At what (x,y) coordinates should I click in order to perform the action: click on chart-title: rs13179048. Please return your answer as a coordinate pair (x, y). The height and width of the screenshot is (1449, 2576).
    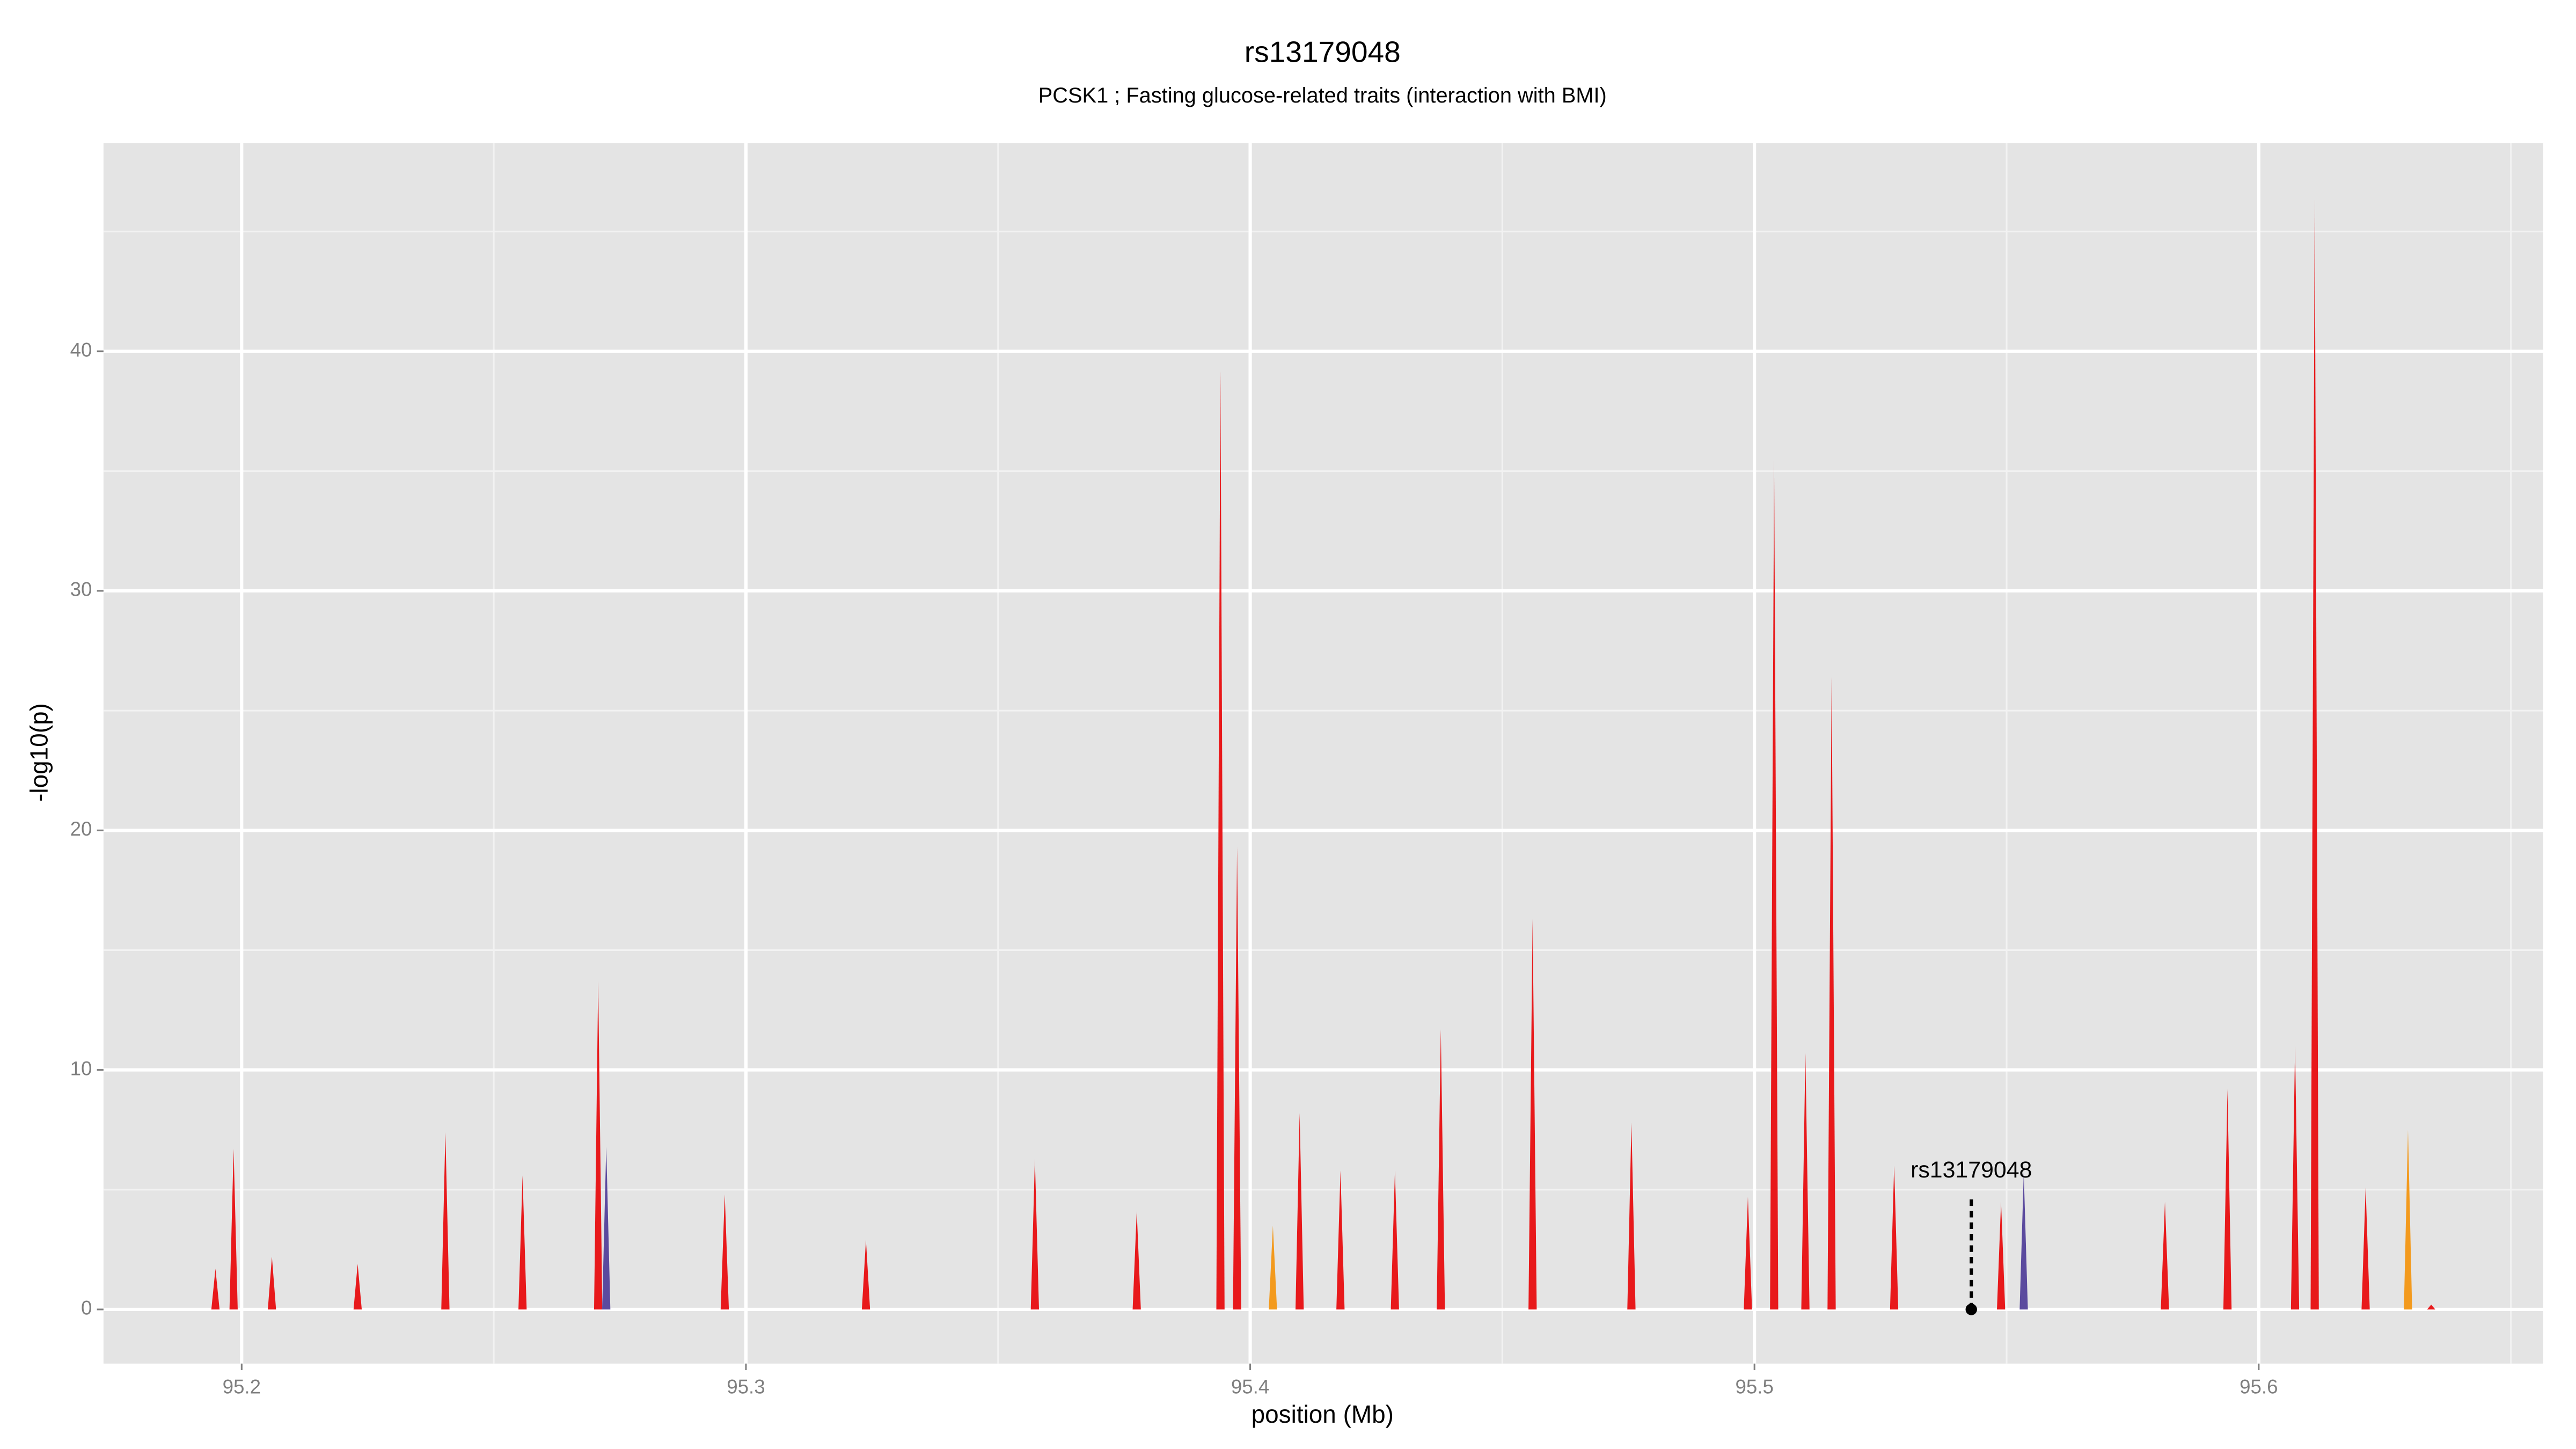
    Looking at the image, I should click on (1323, 52).